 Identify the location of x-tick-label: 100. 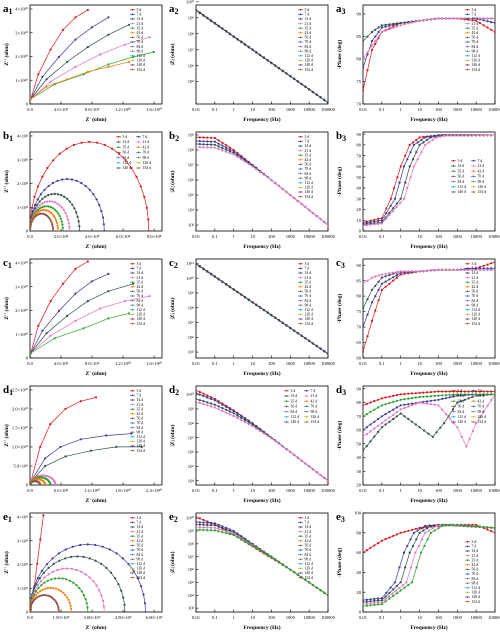
(272, 236).